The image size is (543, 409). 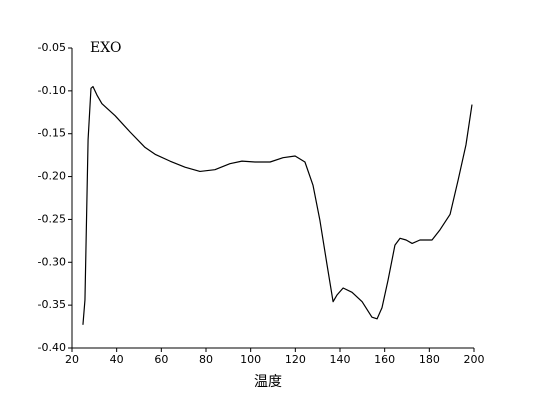 I want to click on x-tick-label: 60, so click(x=161, y=359).